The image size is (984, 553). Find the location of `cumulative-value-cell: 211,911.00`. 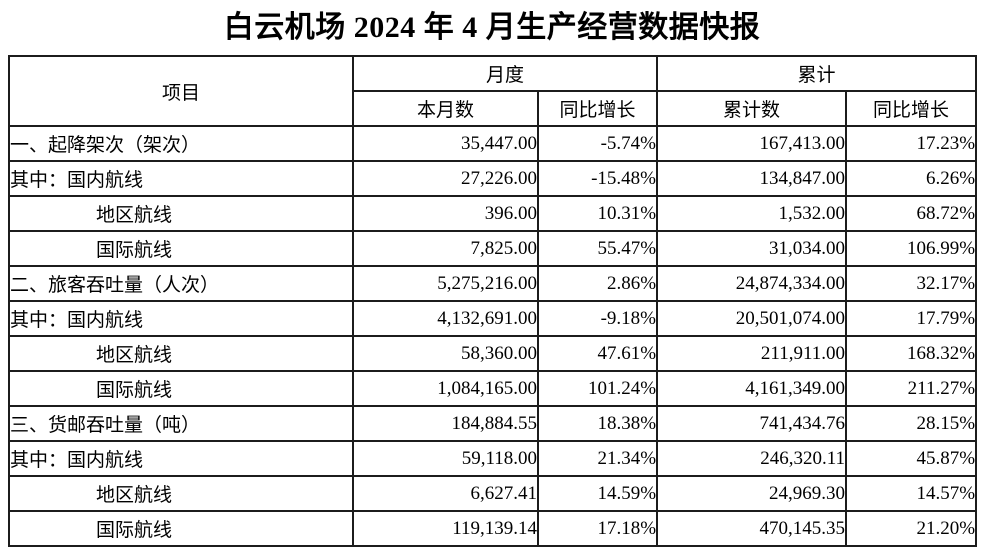

cumulative-value-cell: 211,911.00 is located at coordinates (752, 353).